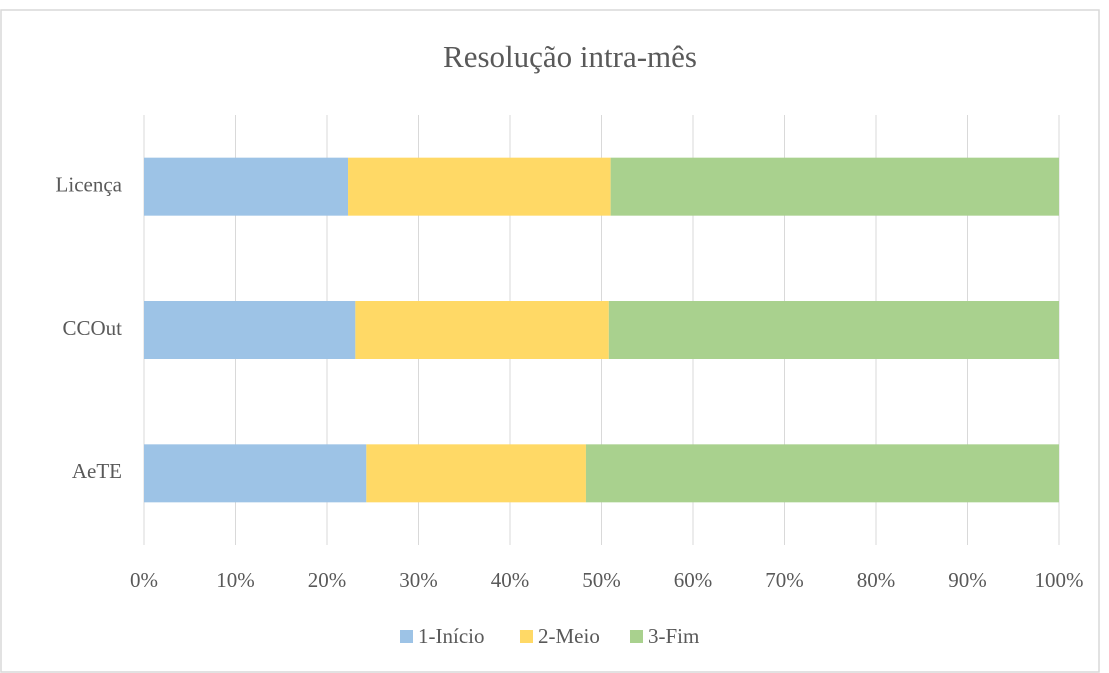 The height and width of the screenshot is (673, 1109). What do you see at coordinates (569, 636) in the screenshot?
I see `legend-label: 2-Meio` at bounding box center [569, 636].